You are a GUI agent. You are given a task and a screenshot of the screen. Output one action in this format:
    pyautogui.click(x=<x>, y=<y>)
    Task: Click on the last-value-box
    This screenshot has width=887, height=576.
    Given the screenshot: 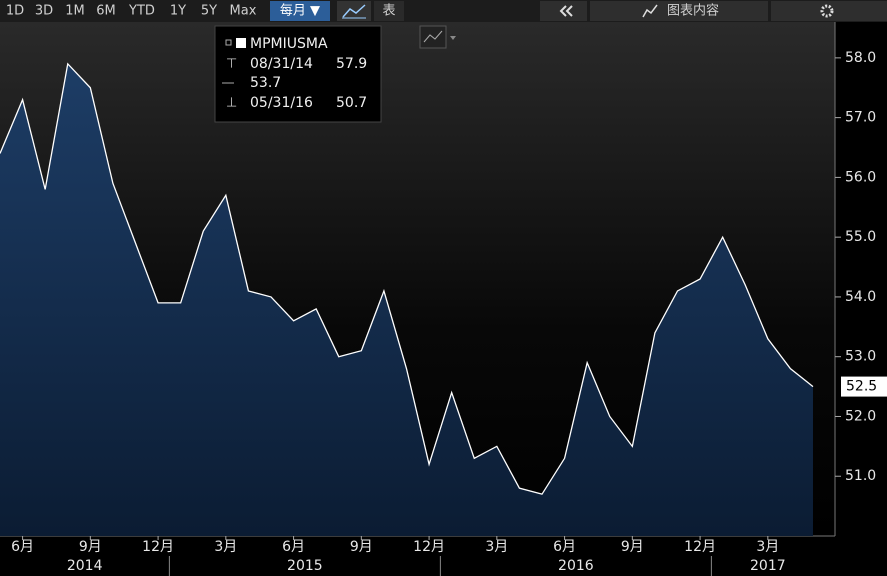 What is the action you would take?
    pyautogui.click(x=864, y=386)
    